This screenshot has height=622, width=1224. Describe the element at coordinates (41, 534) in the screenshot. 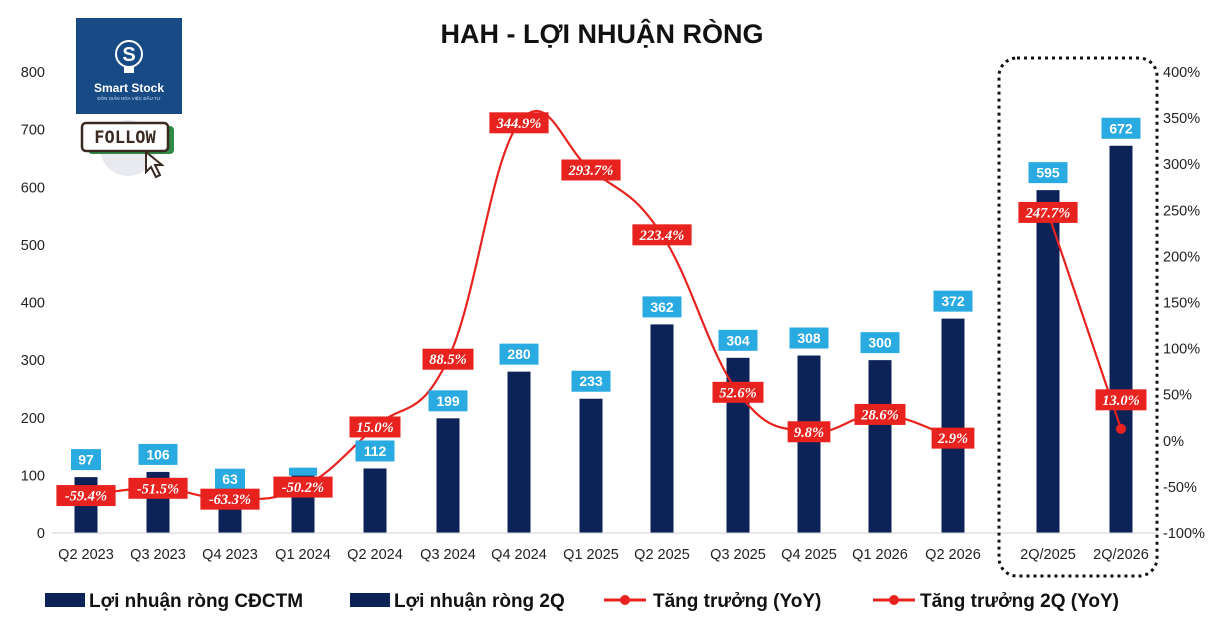

I see `y-tick-left: 0` at that location.